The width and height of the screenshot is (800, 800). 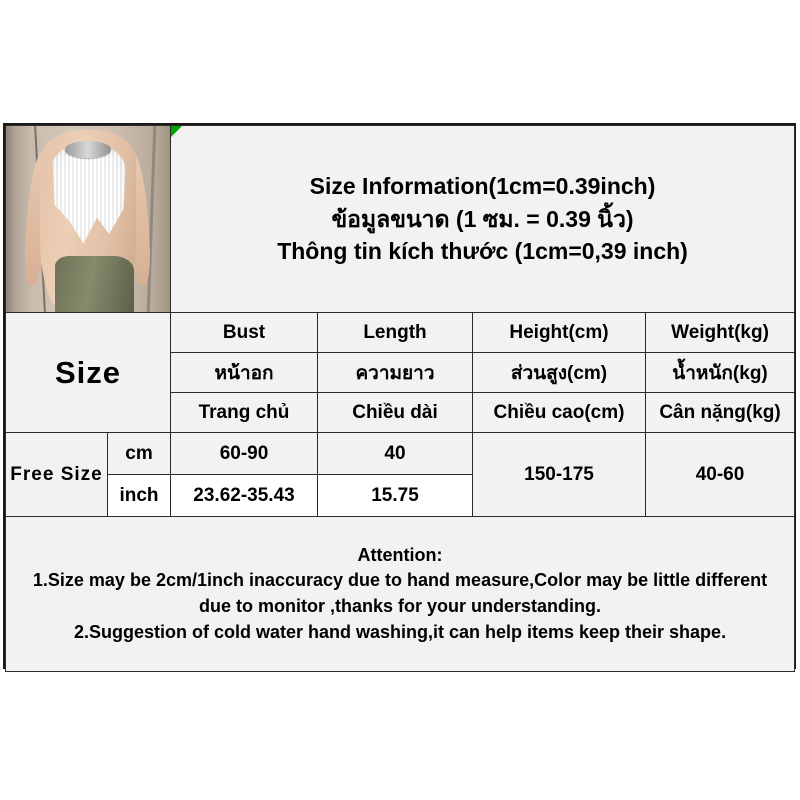 I want to click on photo-skirt, so click(x=94, y=284).